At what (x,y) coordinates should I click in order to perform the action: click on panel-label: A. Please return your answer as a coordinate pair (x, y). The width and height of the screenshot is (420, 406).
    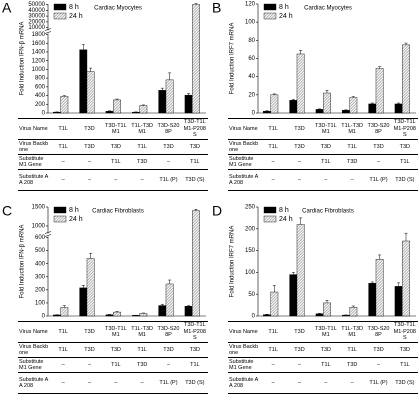
    Looking at the image, I should click on (7, 8).